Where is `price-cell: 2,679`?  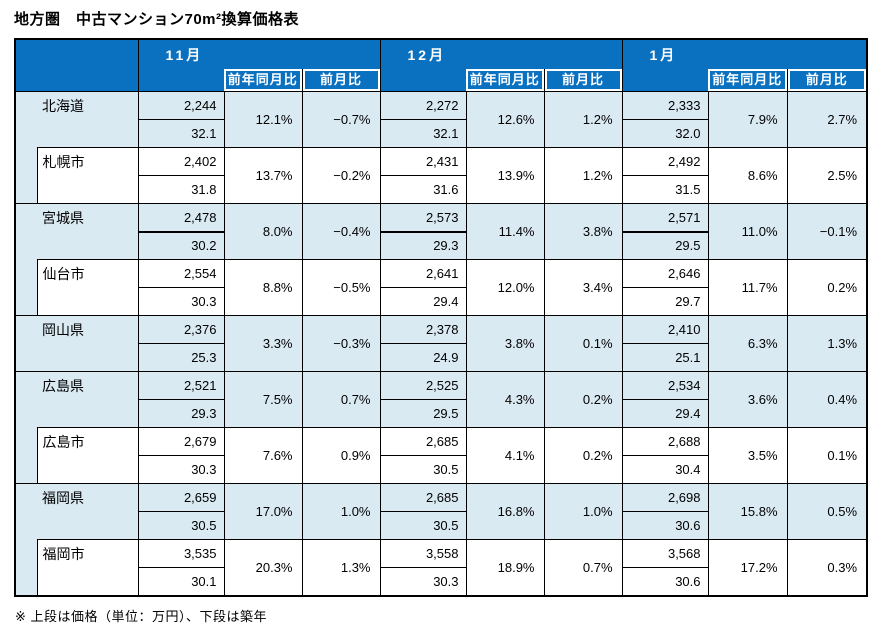 price-cell: 2,679 is located at coordinates (181, 441).